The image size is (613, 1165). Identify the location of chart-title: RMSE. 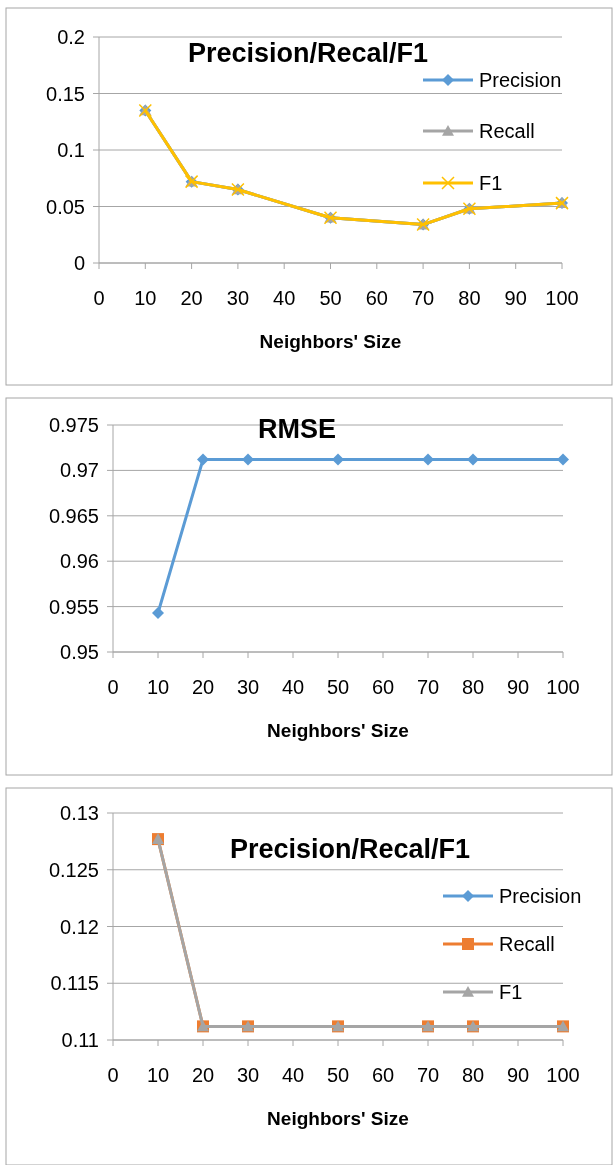
(297, 429).